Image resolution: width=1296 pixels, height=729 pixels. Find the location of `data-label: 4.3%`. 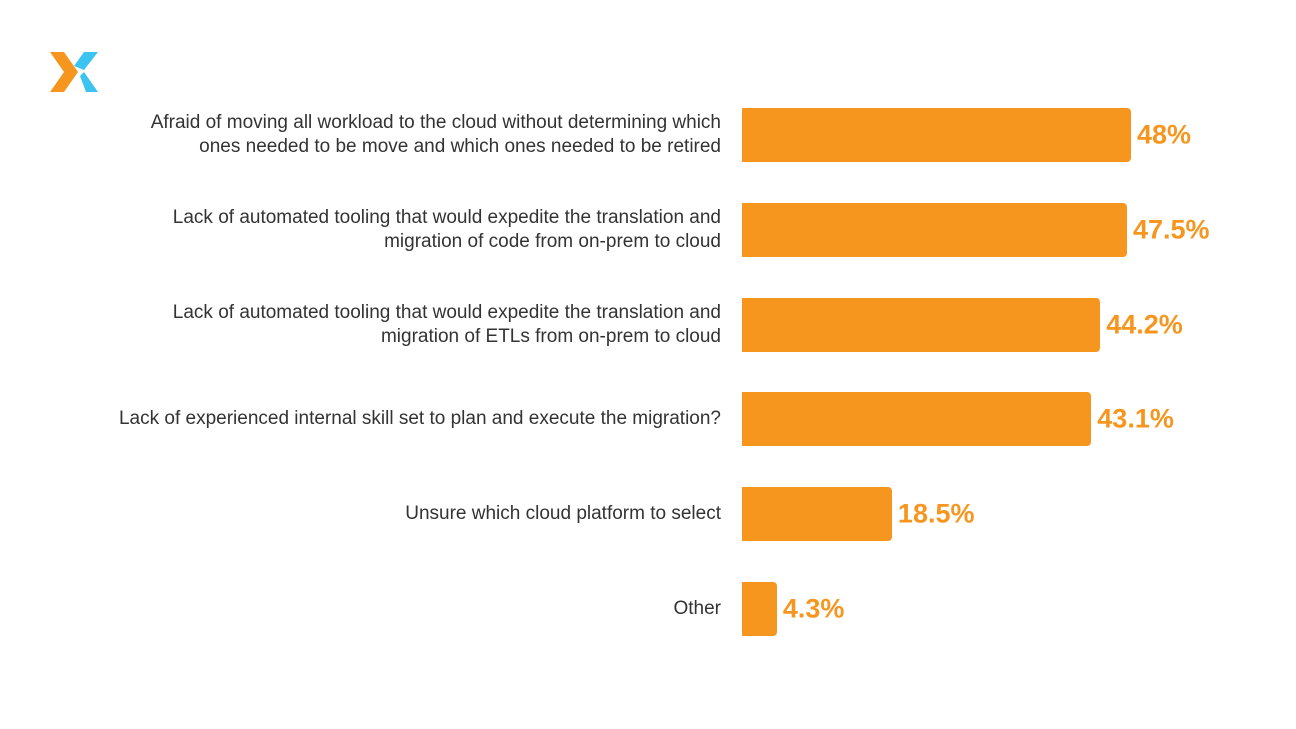

data-label: 4.3% is located at coordinates (813, 608).